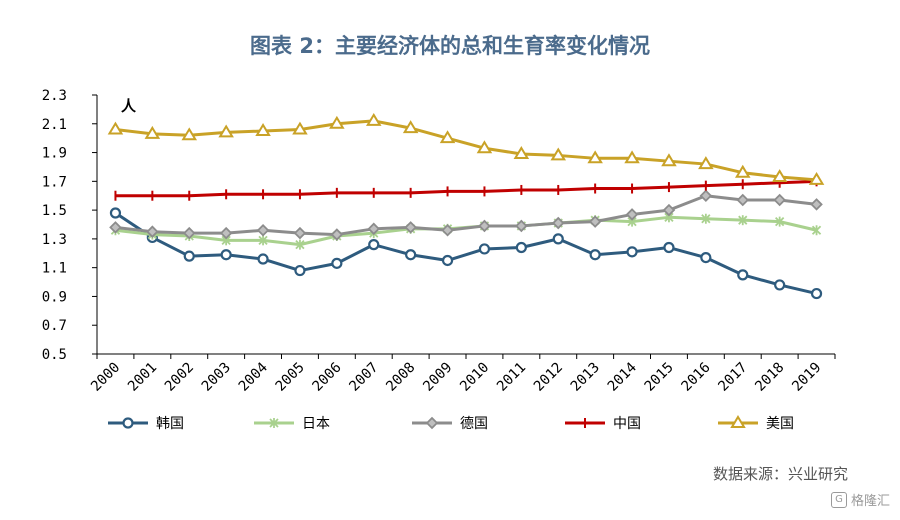 Image resolution: width=900 pixels, height=520 pixels. Describe the element at coordinates (54, 326) in the screenshot. I see `y-tick-label: 0.7` at that location.